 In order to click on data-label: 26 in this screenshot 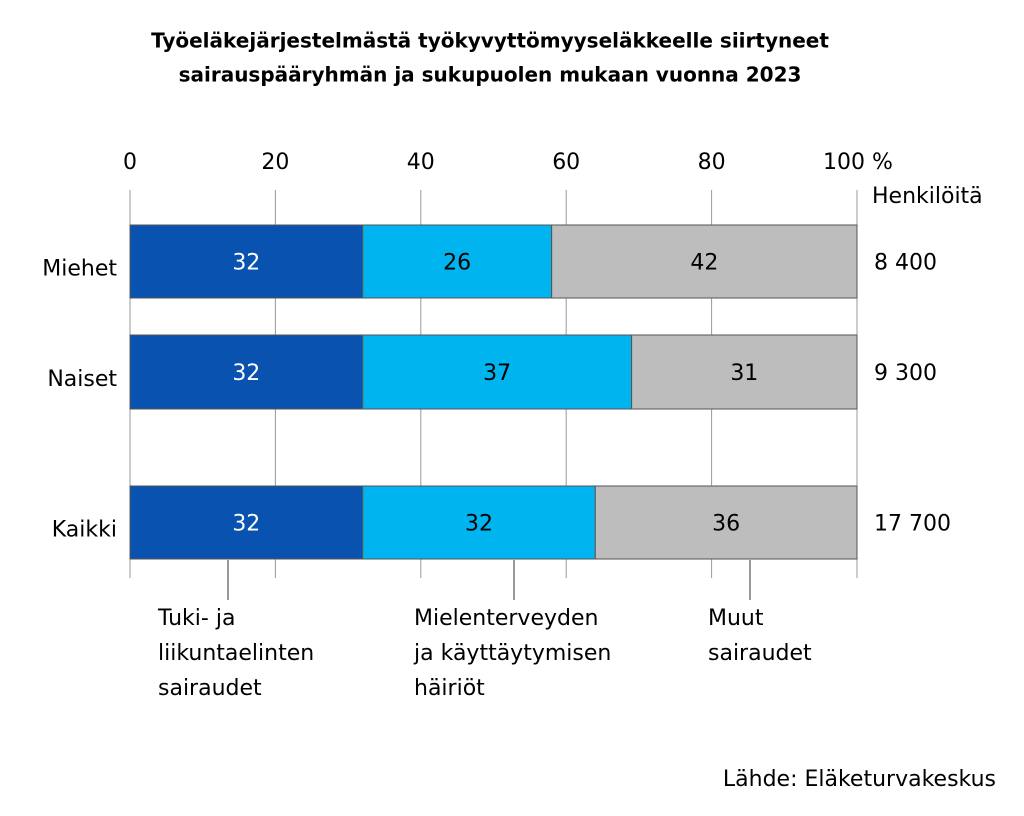, I will do `click(457, 263)`.